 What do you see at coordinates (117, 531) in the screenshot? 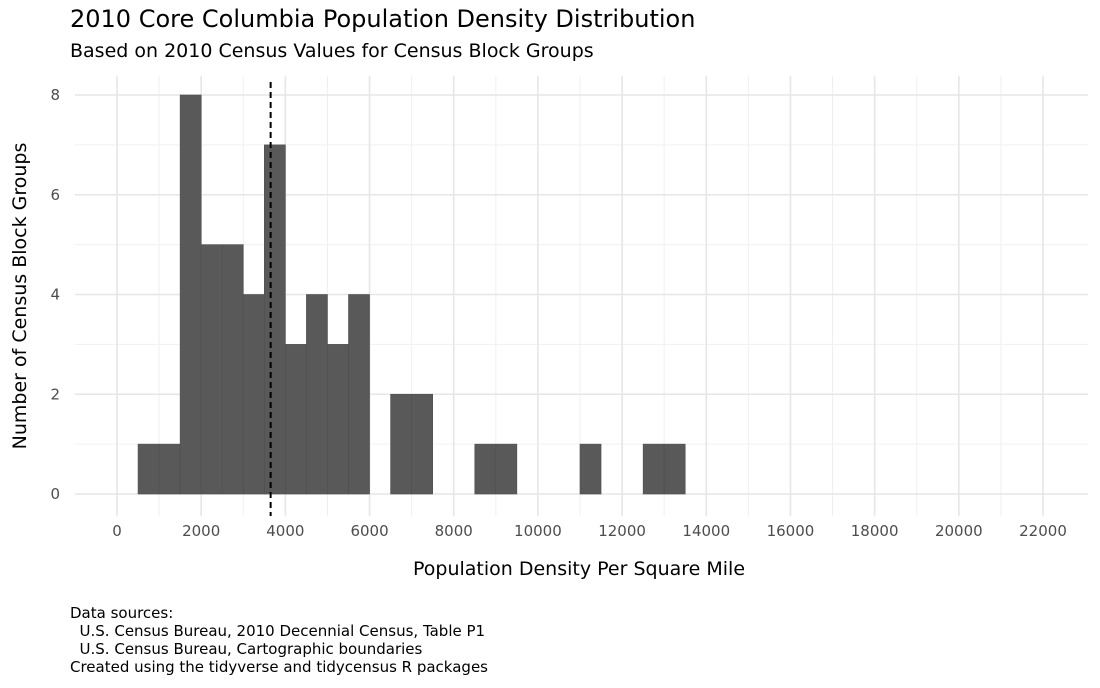
I see `x-tick-label: 0` at bounding box center [117, 531].